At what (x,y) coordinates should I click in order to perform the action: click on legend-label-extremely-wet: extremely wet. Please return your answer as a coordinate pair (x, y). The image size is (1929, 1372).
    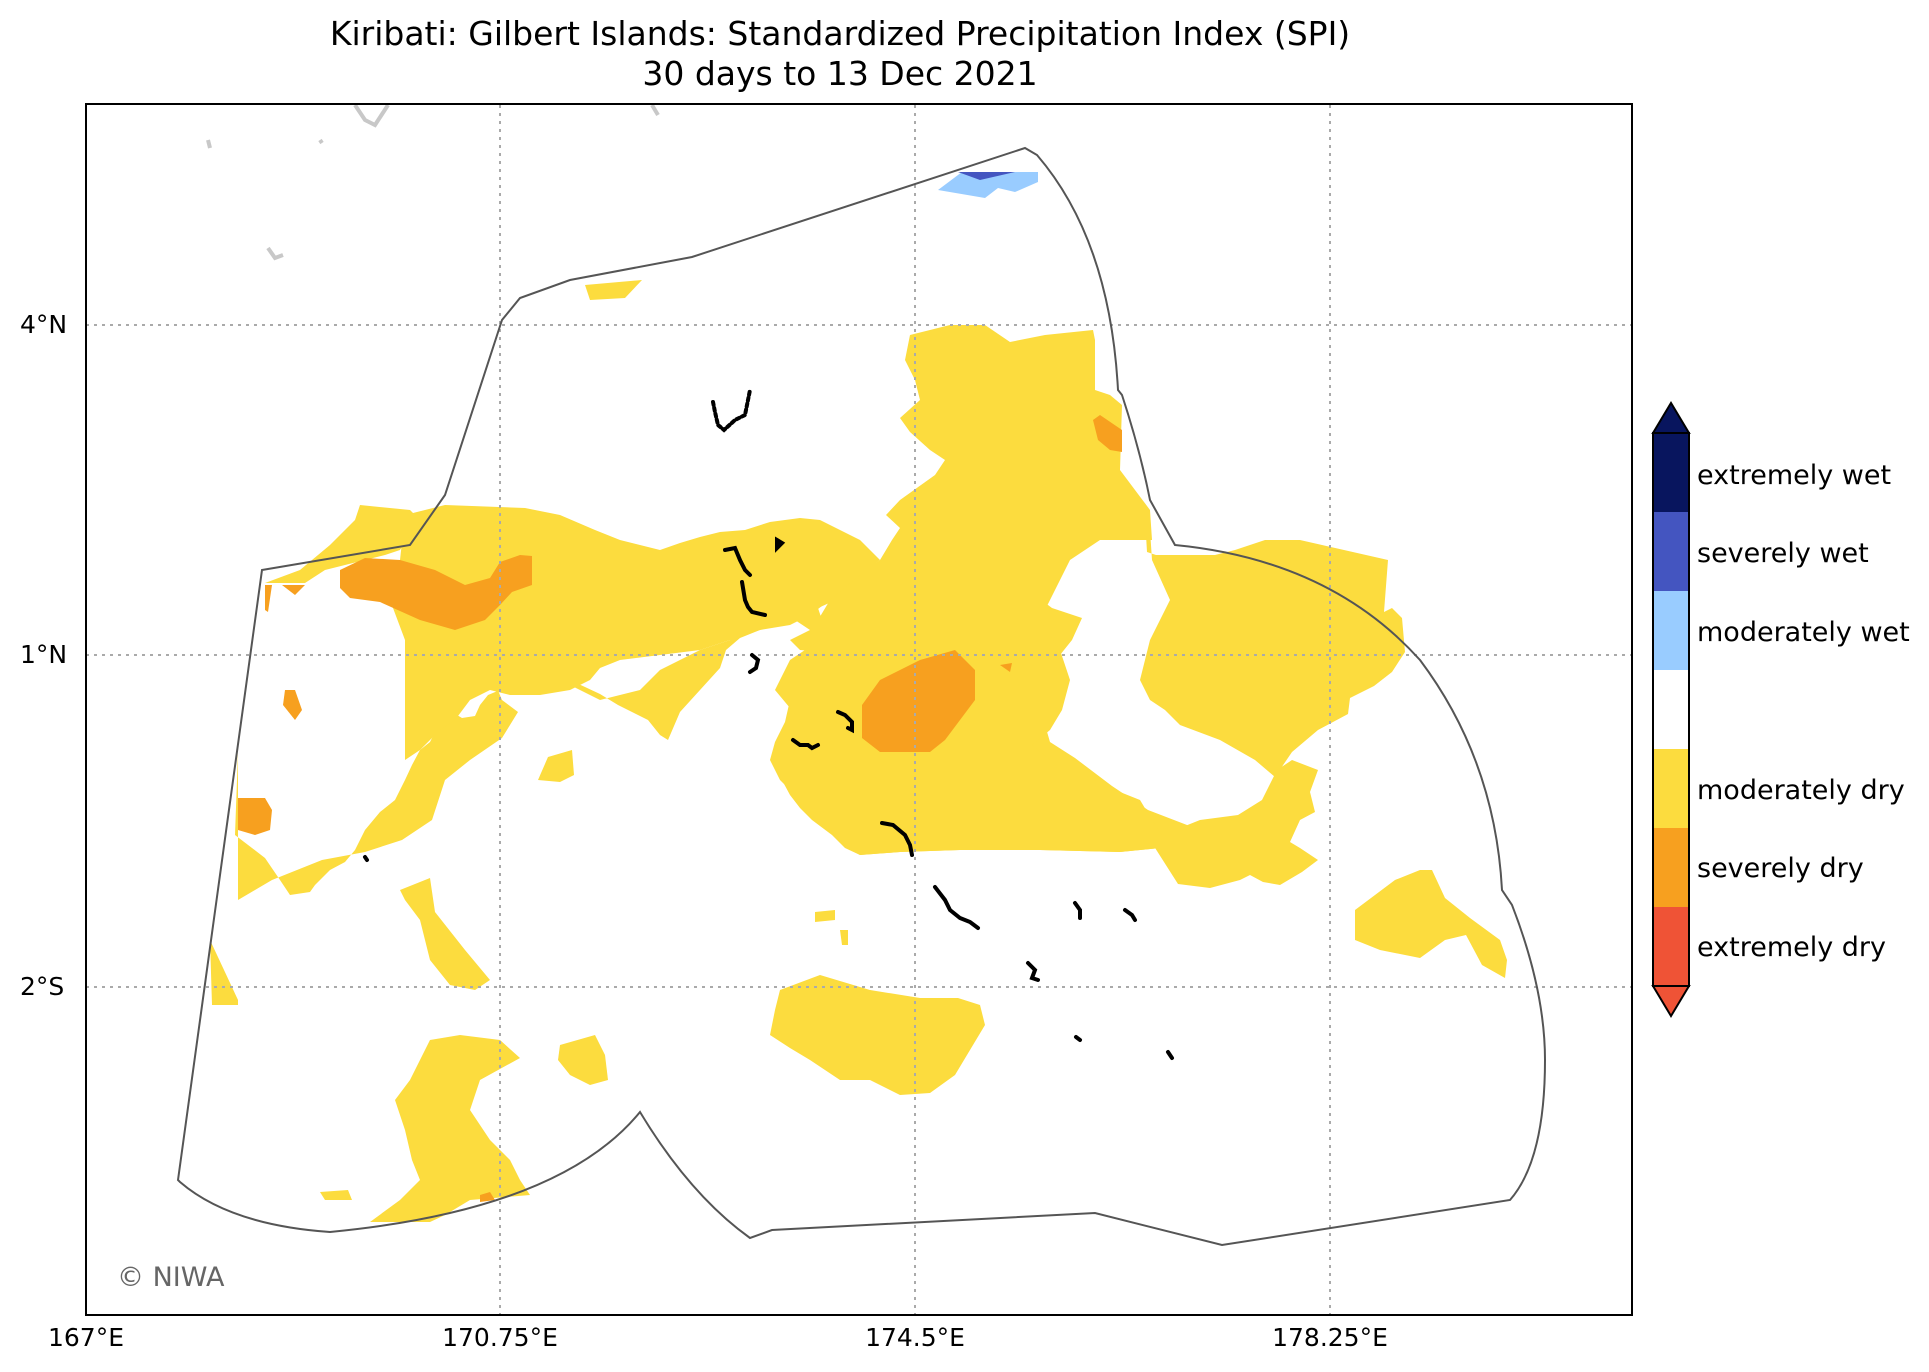
    Looking at the image, I should click on (1794, 475).